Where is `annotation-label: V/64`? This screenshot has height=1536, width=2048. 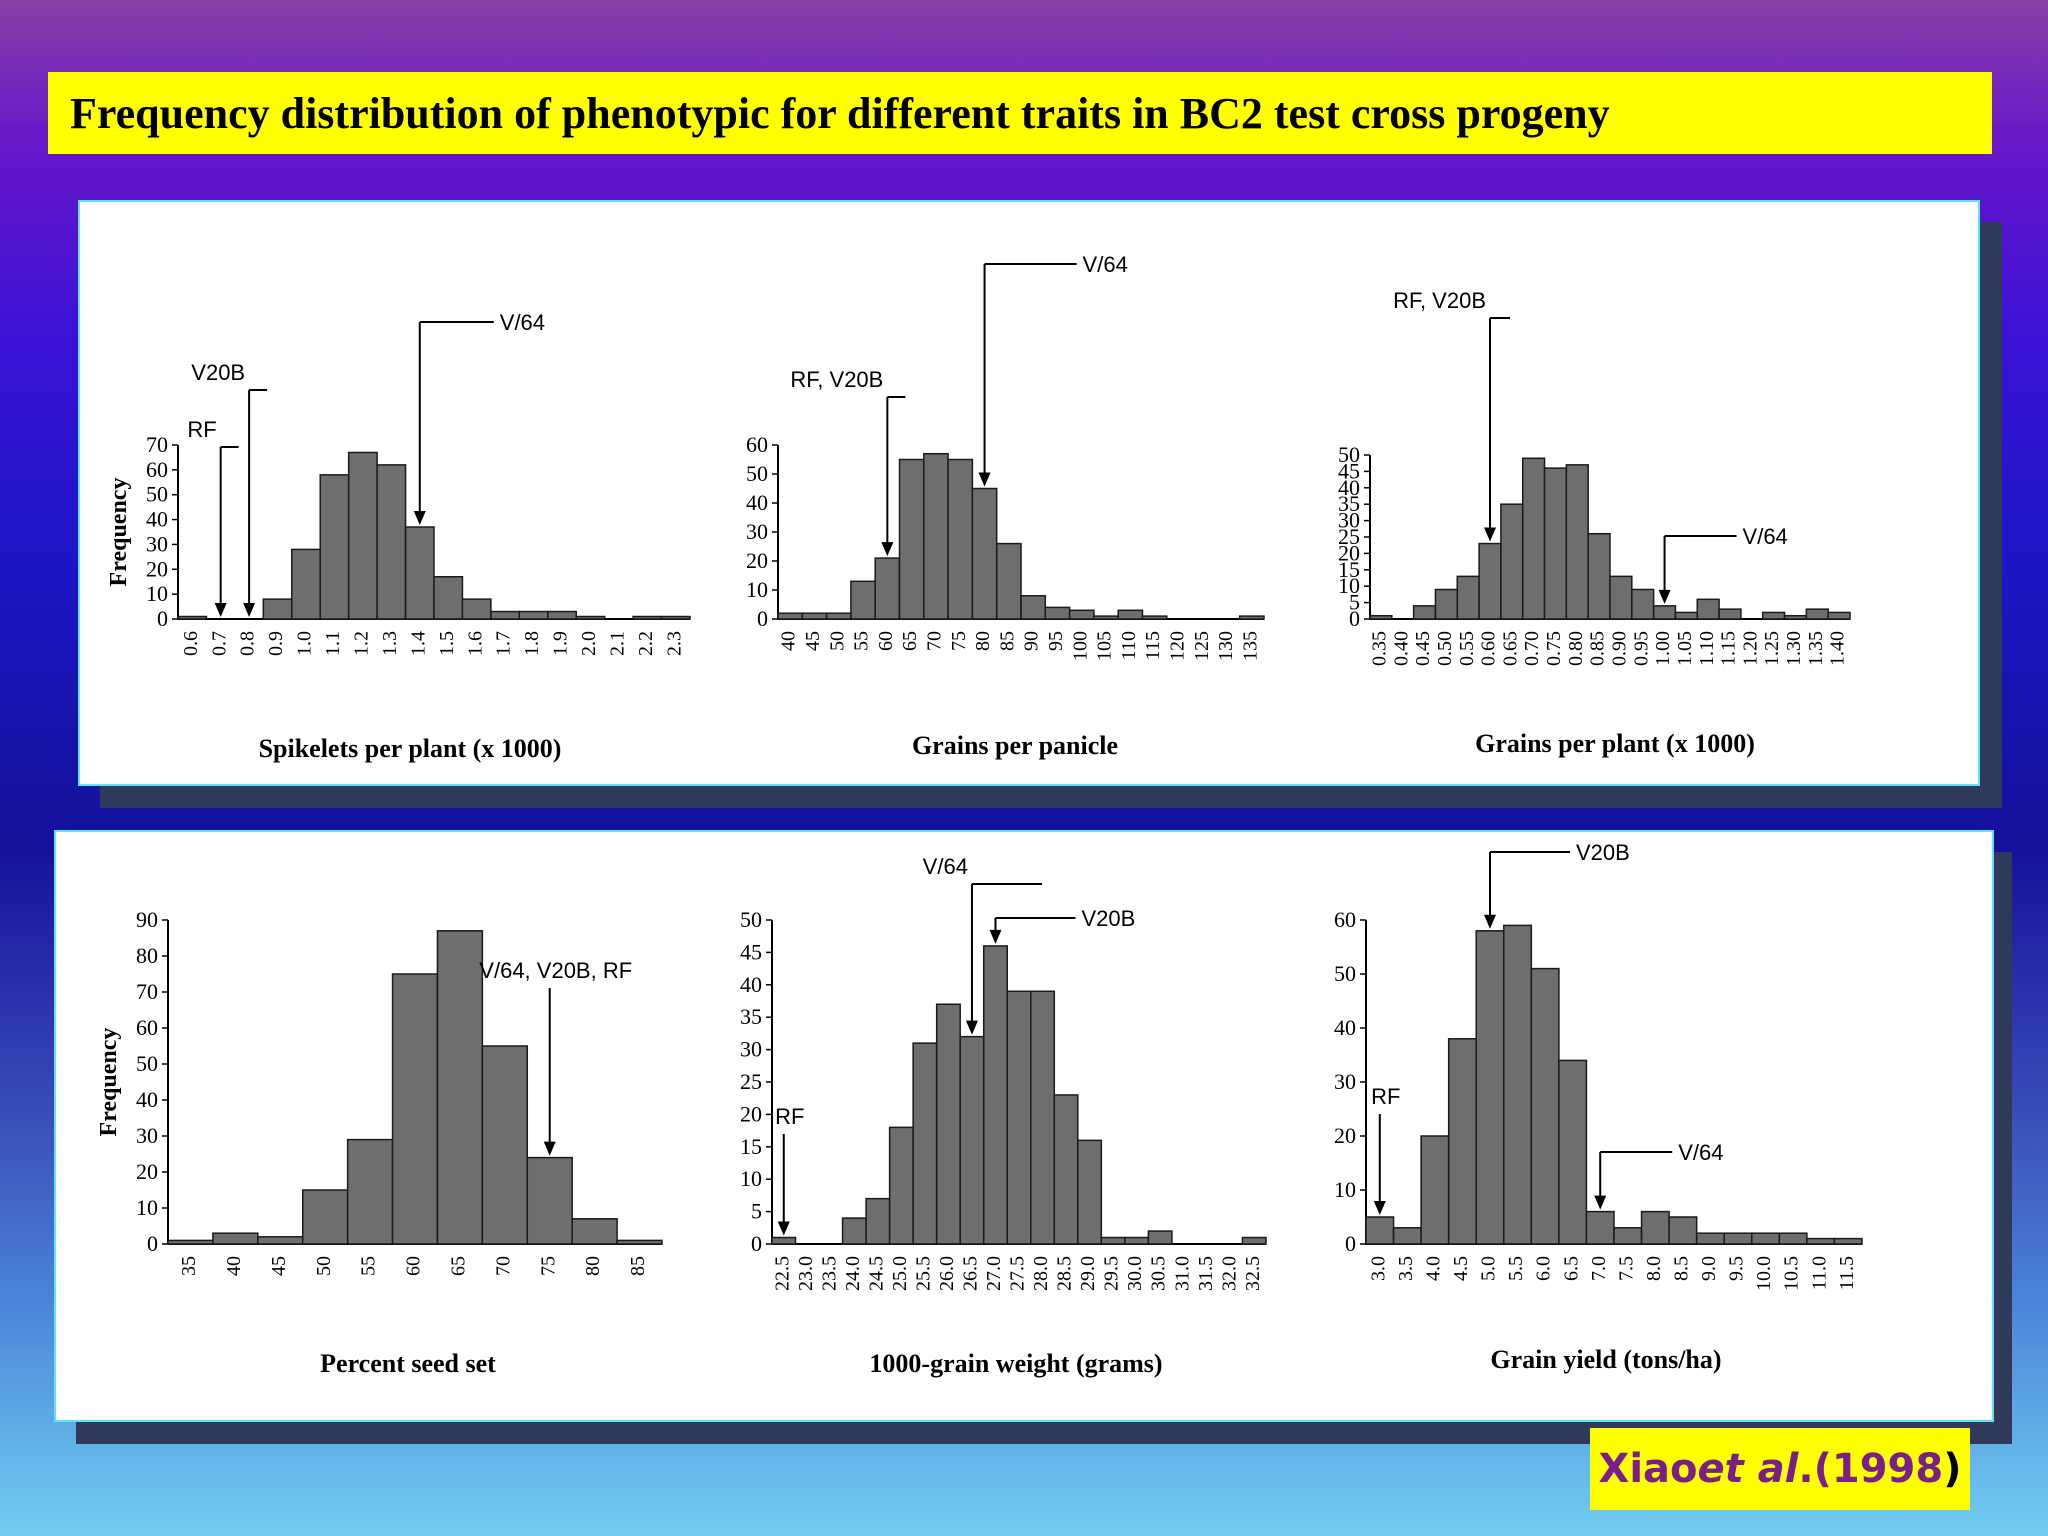 annotation-label: V/64 is located at coordinates (945, 866).